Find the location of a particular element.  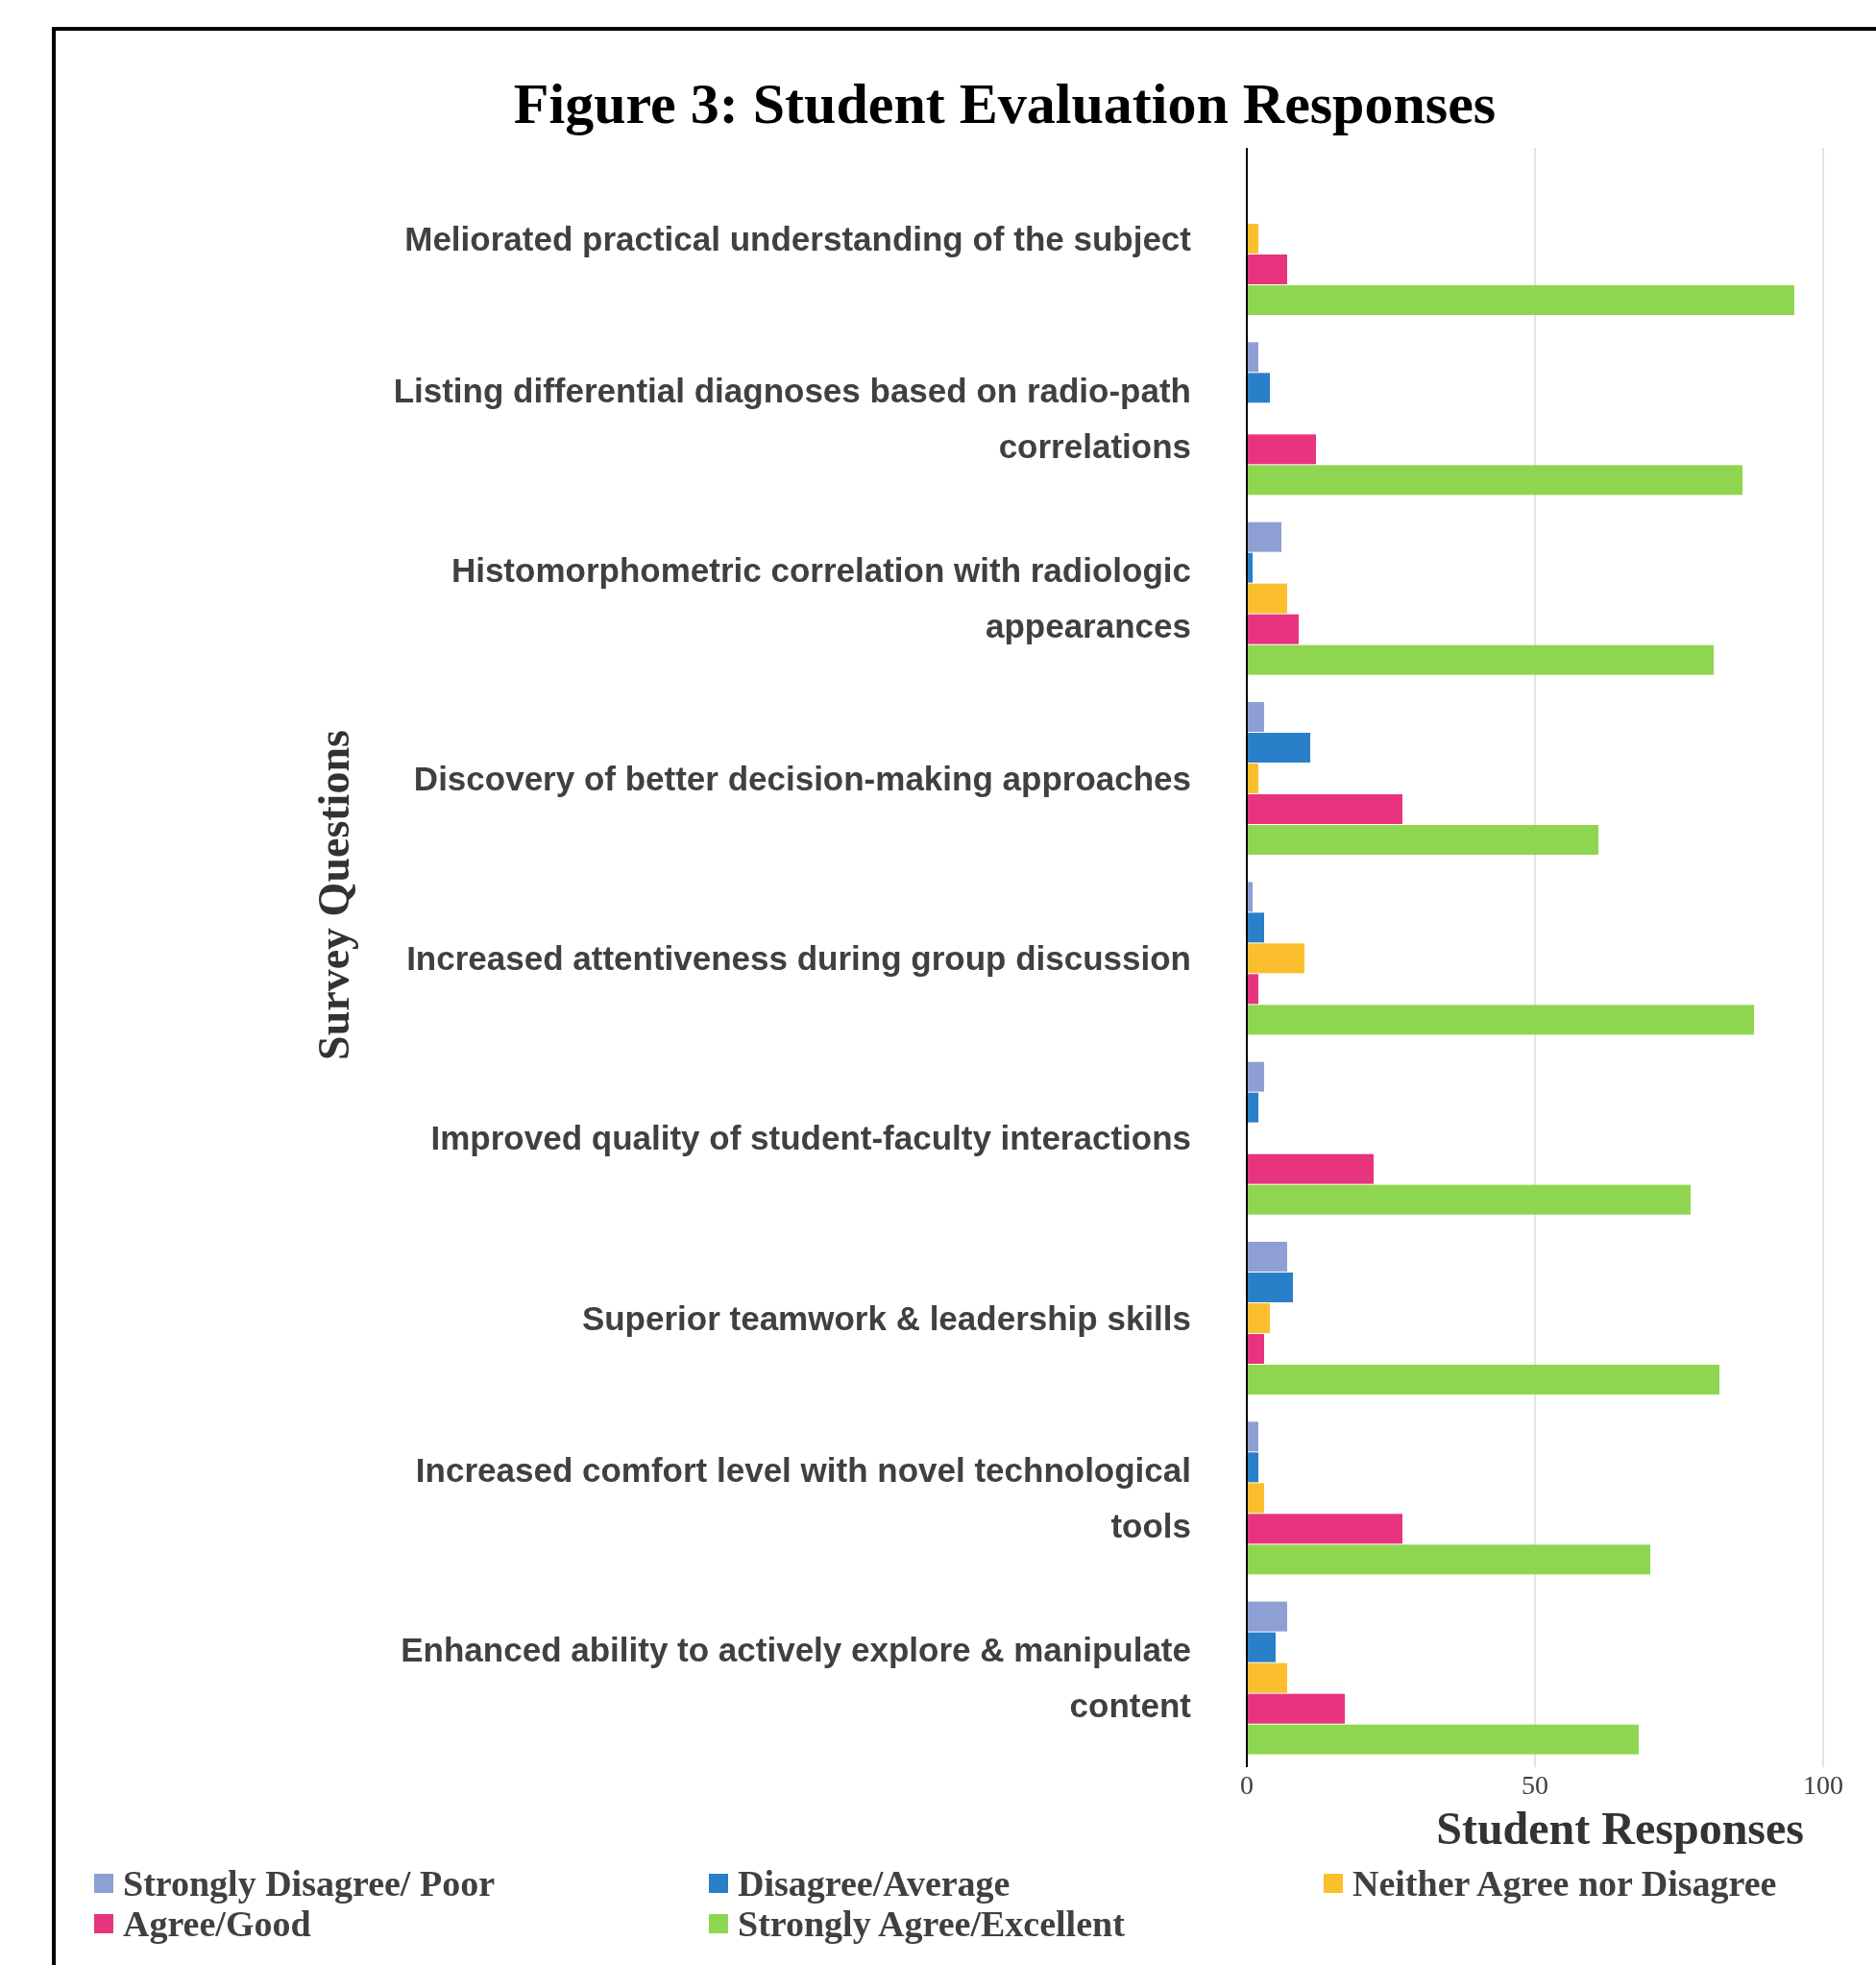

legend-label: Disagree/Average is located at coordinates (874, 1884).